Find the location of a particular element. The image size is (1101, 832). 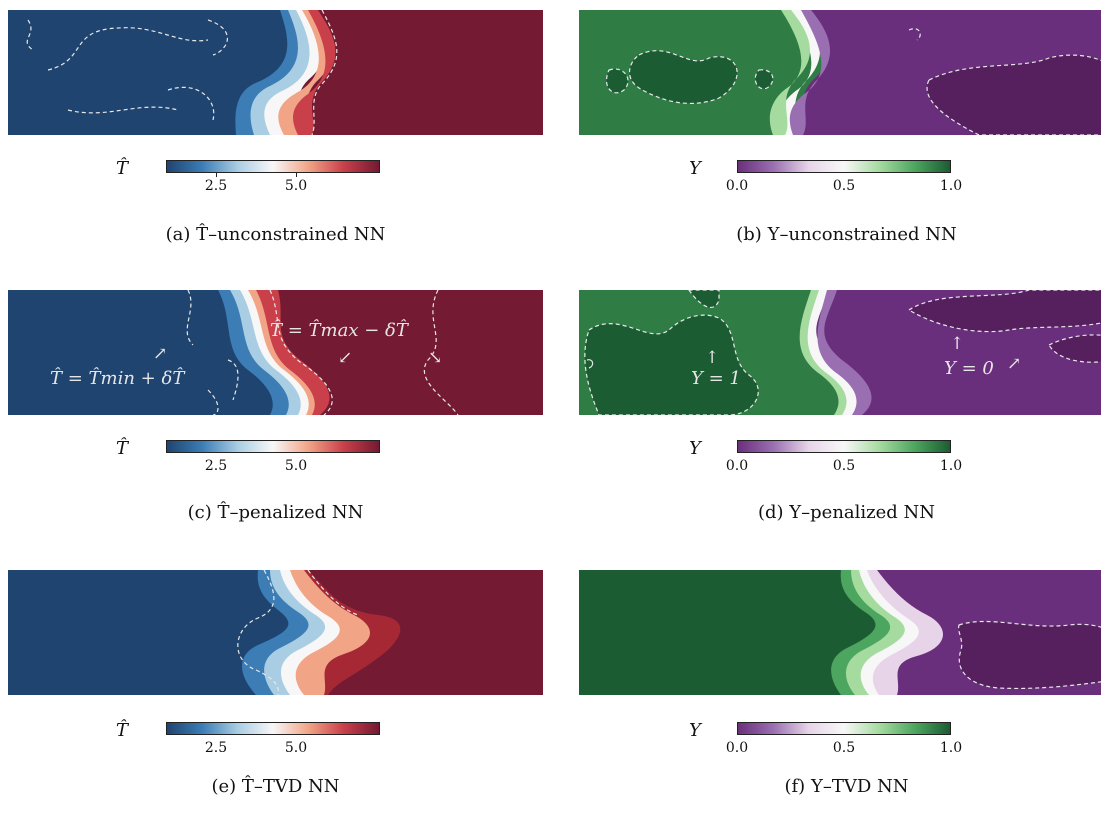

panel-label: (f) is located at coordinates (795, 786).